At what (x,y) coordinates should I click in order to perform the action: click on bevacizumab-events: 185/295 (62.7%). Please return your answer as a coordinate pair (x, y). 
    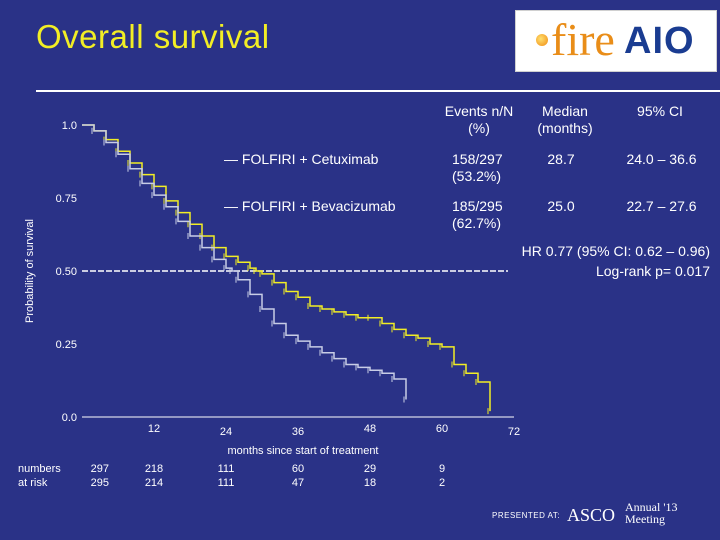
    Looking at the image, I should click on (477, 214).